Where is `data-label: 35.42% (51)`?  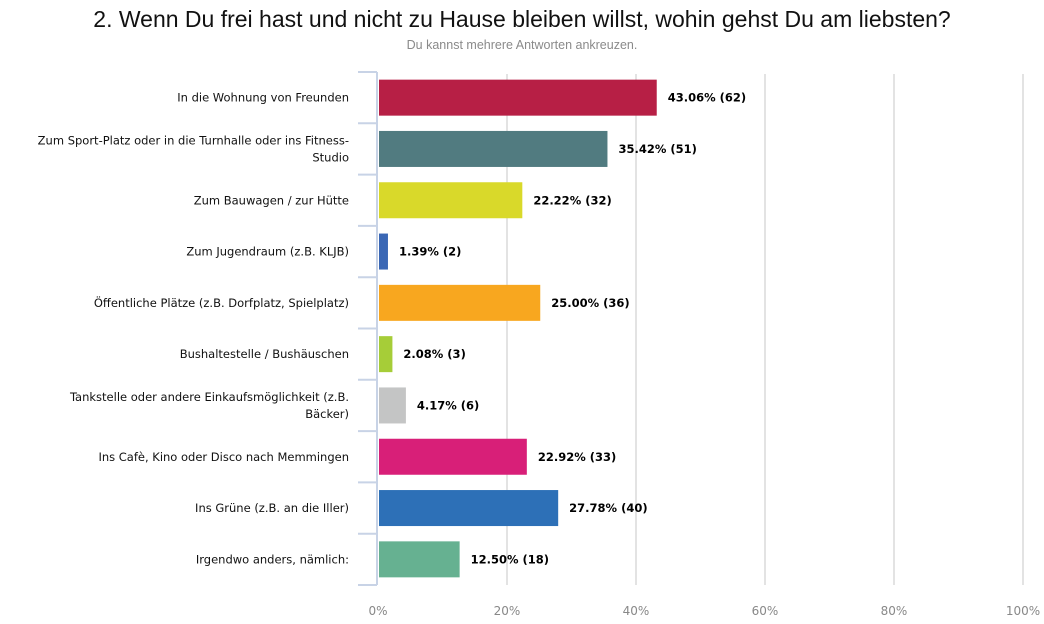 data-label: 35.42% (51) is located at coordinates (657, 149).